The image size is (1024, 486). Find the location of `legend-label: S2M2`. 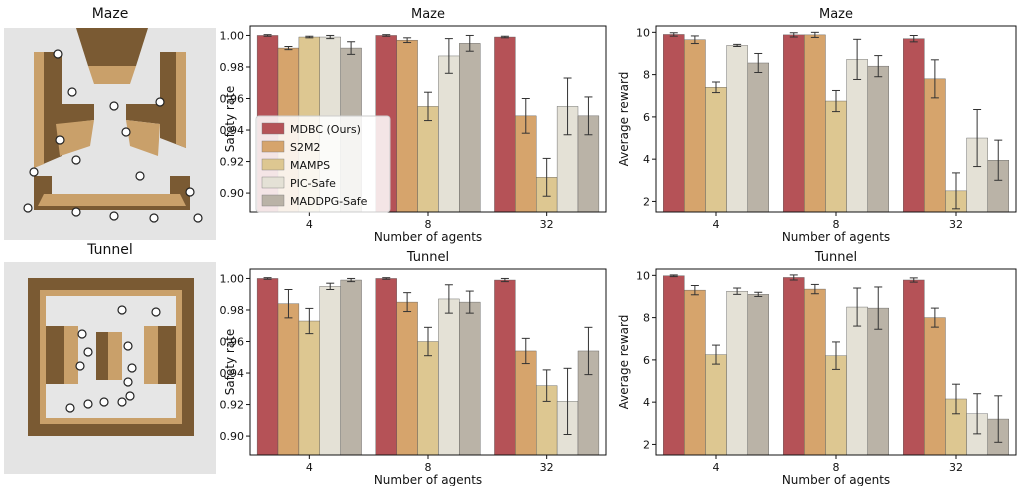

legend-label: S2M2 is located at coordinates (305, 147).